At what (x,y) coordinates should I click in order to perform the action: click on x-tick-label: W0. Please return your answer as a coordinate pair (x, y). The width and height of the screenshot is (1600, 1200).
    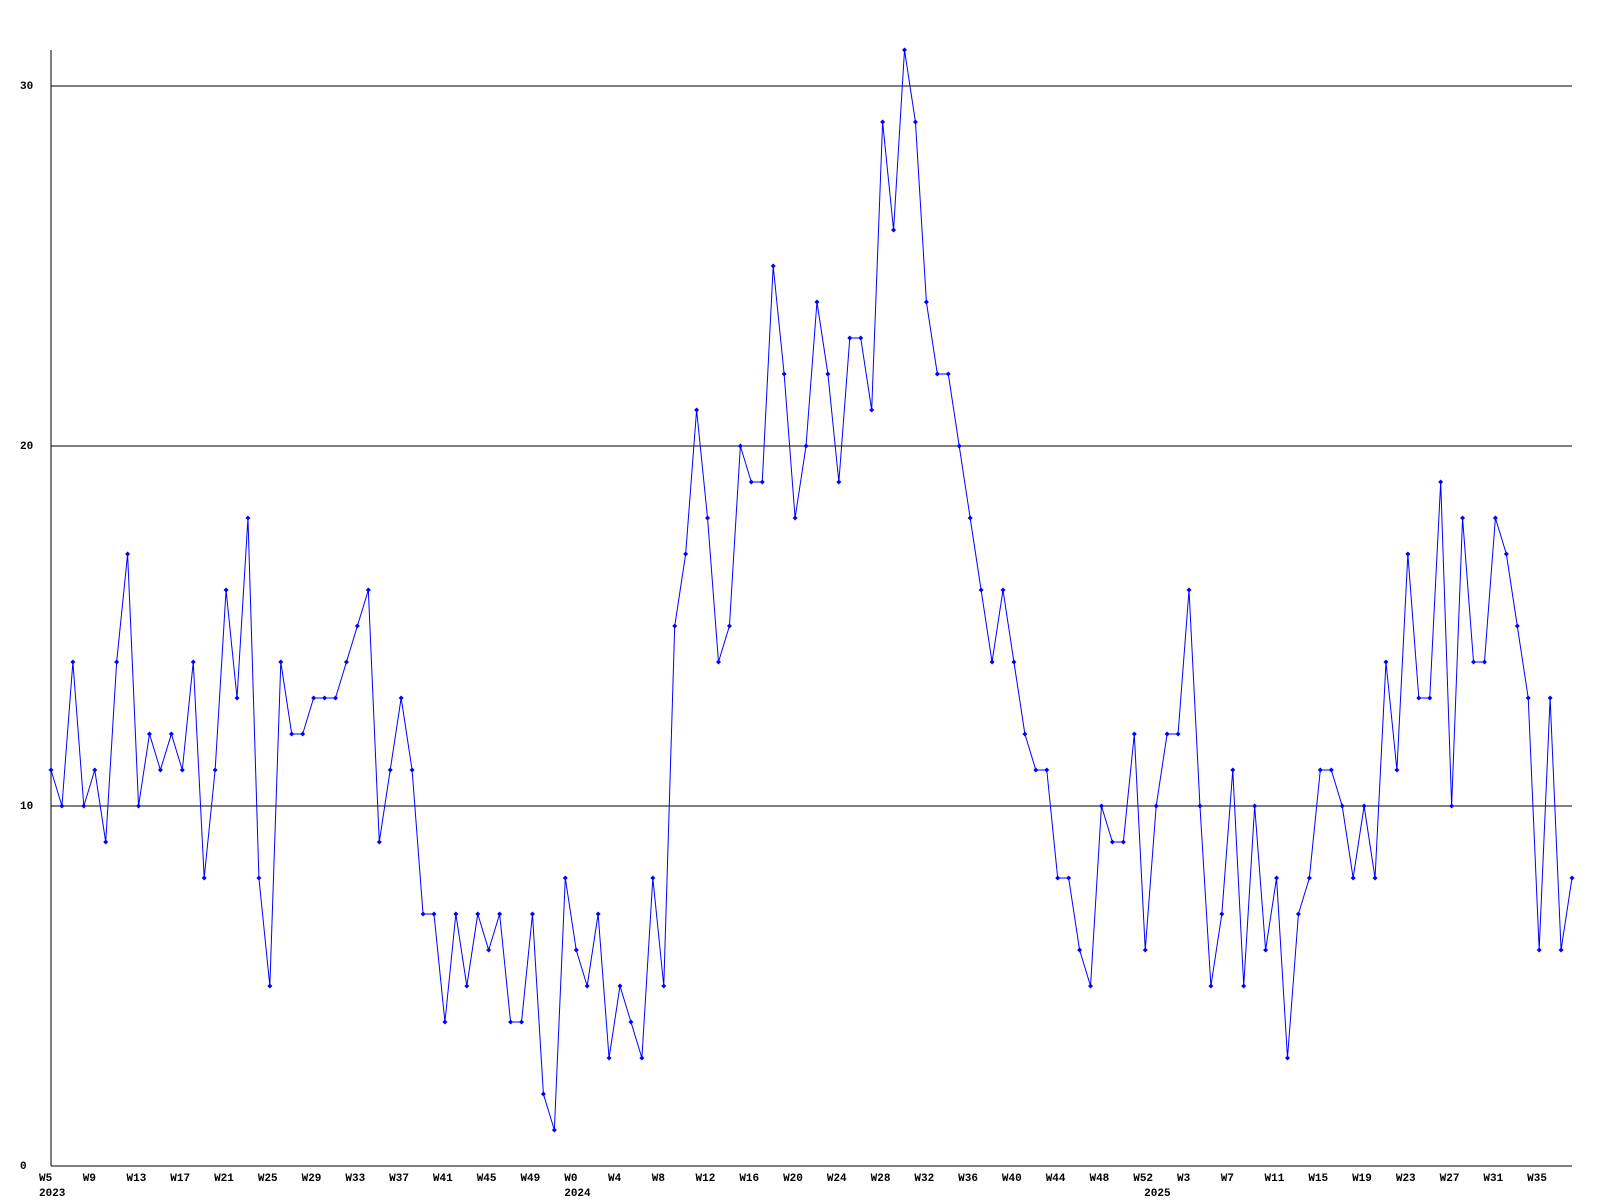
    Looking at the image, I should click on (570, 1179).